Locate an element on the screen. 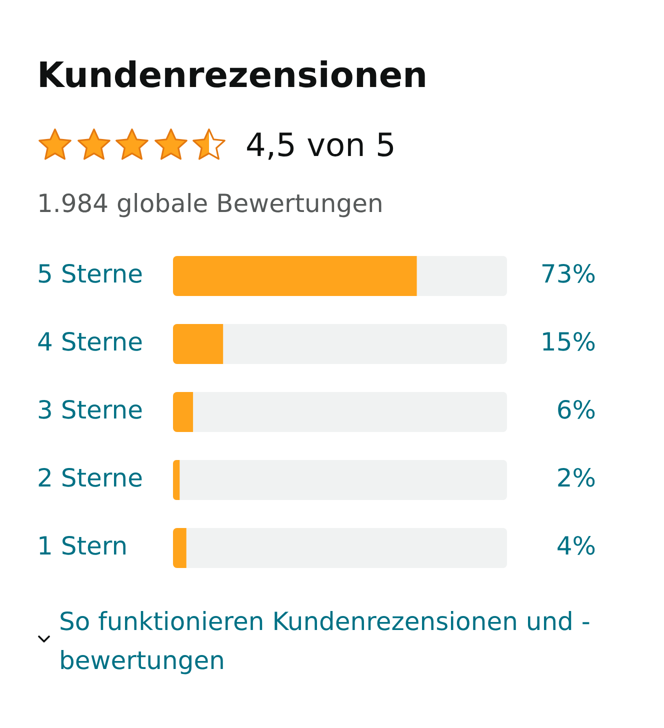 The height and width of the screenshot is (728, 664). y-tick-label: 2 Sterne is located at coordinates (90, 478).